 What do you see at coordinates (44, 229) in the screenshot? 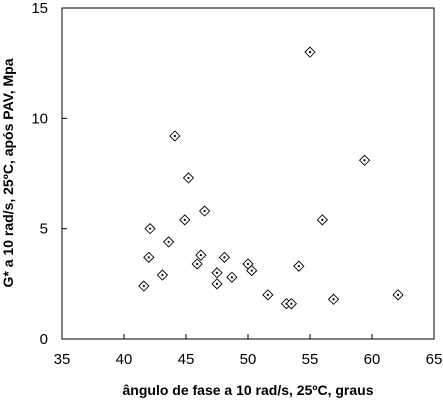
I see `y-tick-label: 5` at bounding box center [44, 229].